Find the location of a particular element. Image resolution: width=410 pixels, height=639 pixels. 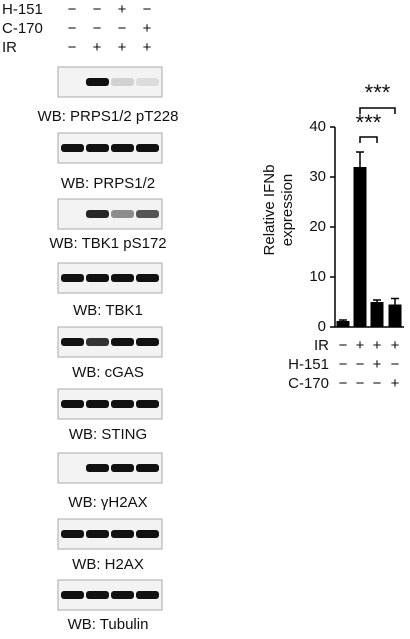

blot-label: WB: TBK1 is located at coordinates (108, 310).